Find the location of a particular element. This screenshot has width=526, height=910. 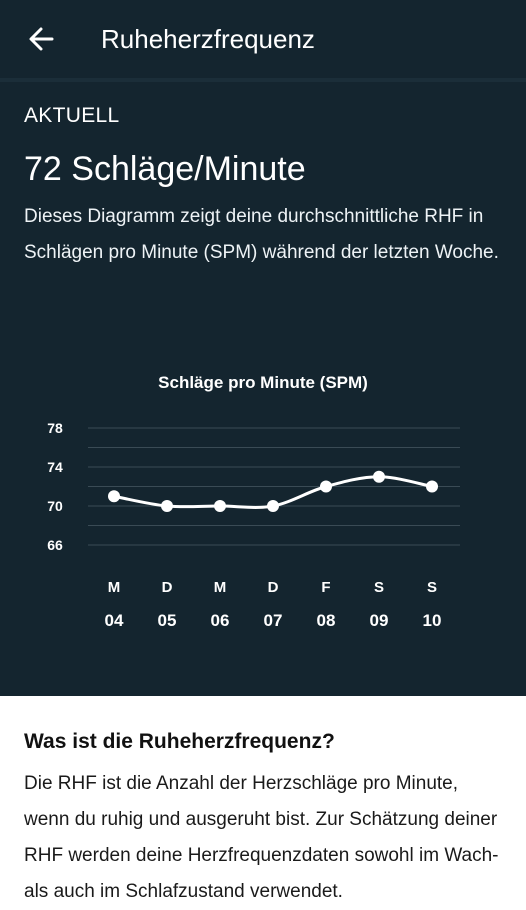

x-tick-label: 05 is located at coordinates (167, 620).